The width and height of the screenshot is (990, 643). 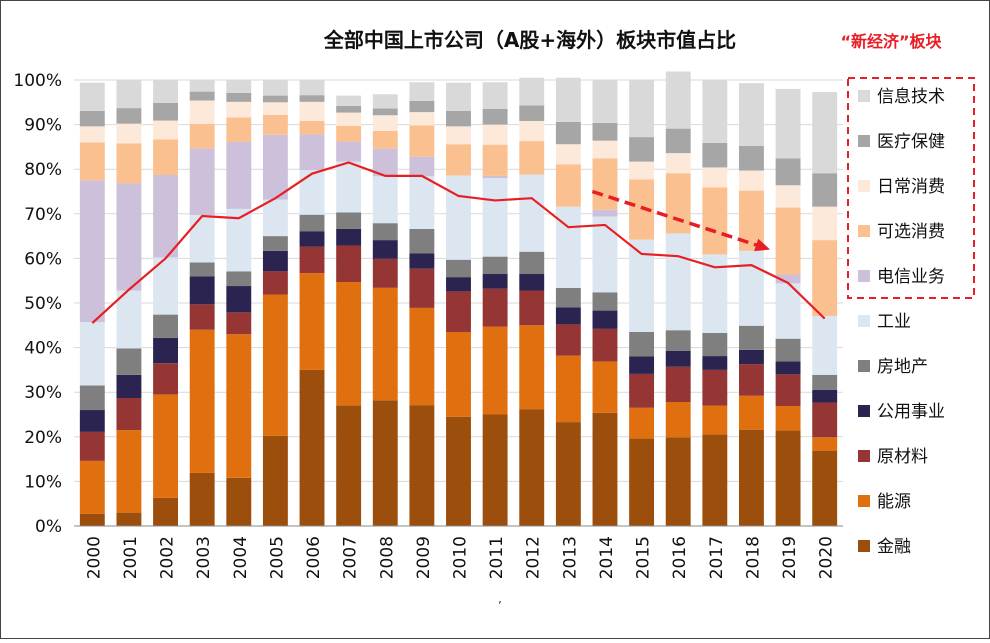 What do you see at coordinates (422, 241) in the screenshot?
I see `bar-segment-房地产-2009` at bounding box center [422, 241].